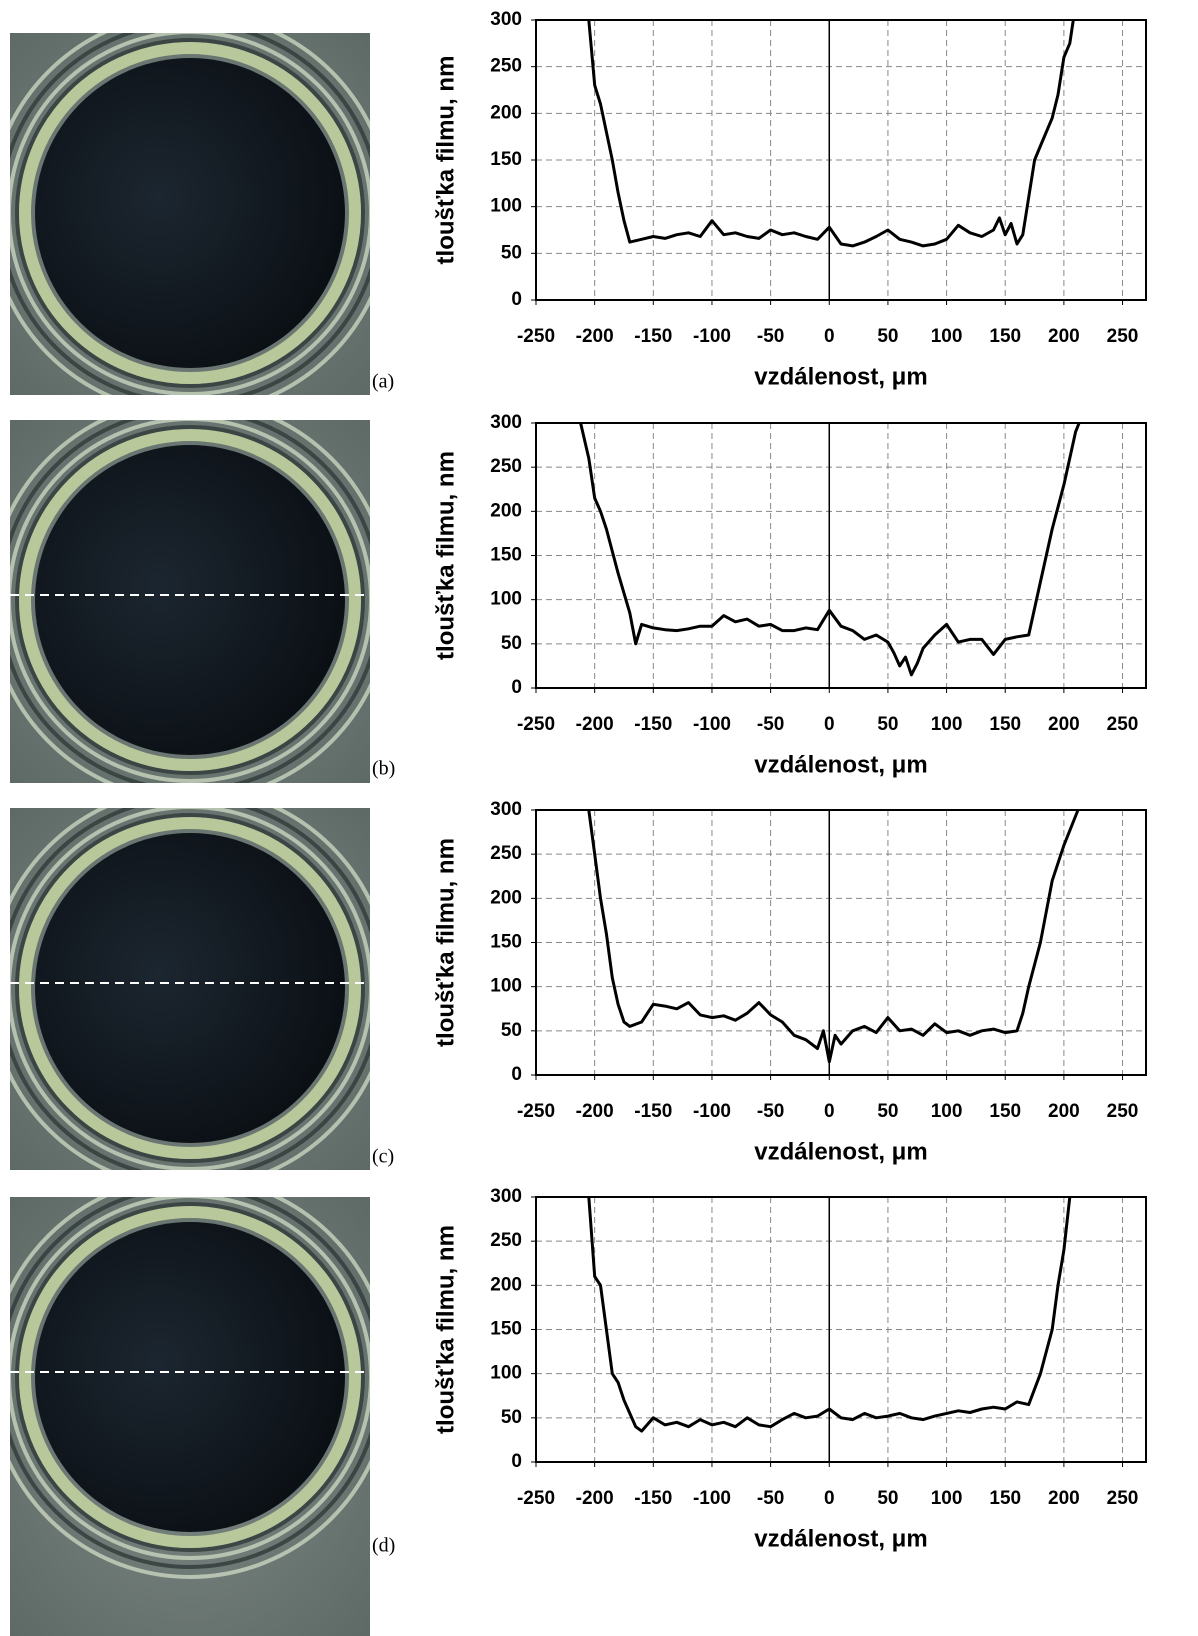 The image size is (1198, 1636). What do you see at coordinates (383, 382) in the screenshot?
I see `panel-label: (a)` at bounding box center [383, 382].